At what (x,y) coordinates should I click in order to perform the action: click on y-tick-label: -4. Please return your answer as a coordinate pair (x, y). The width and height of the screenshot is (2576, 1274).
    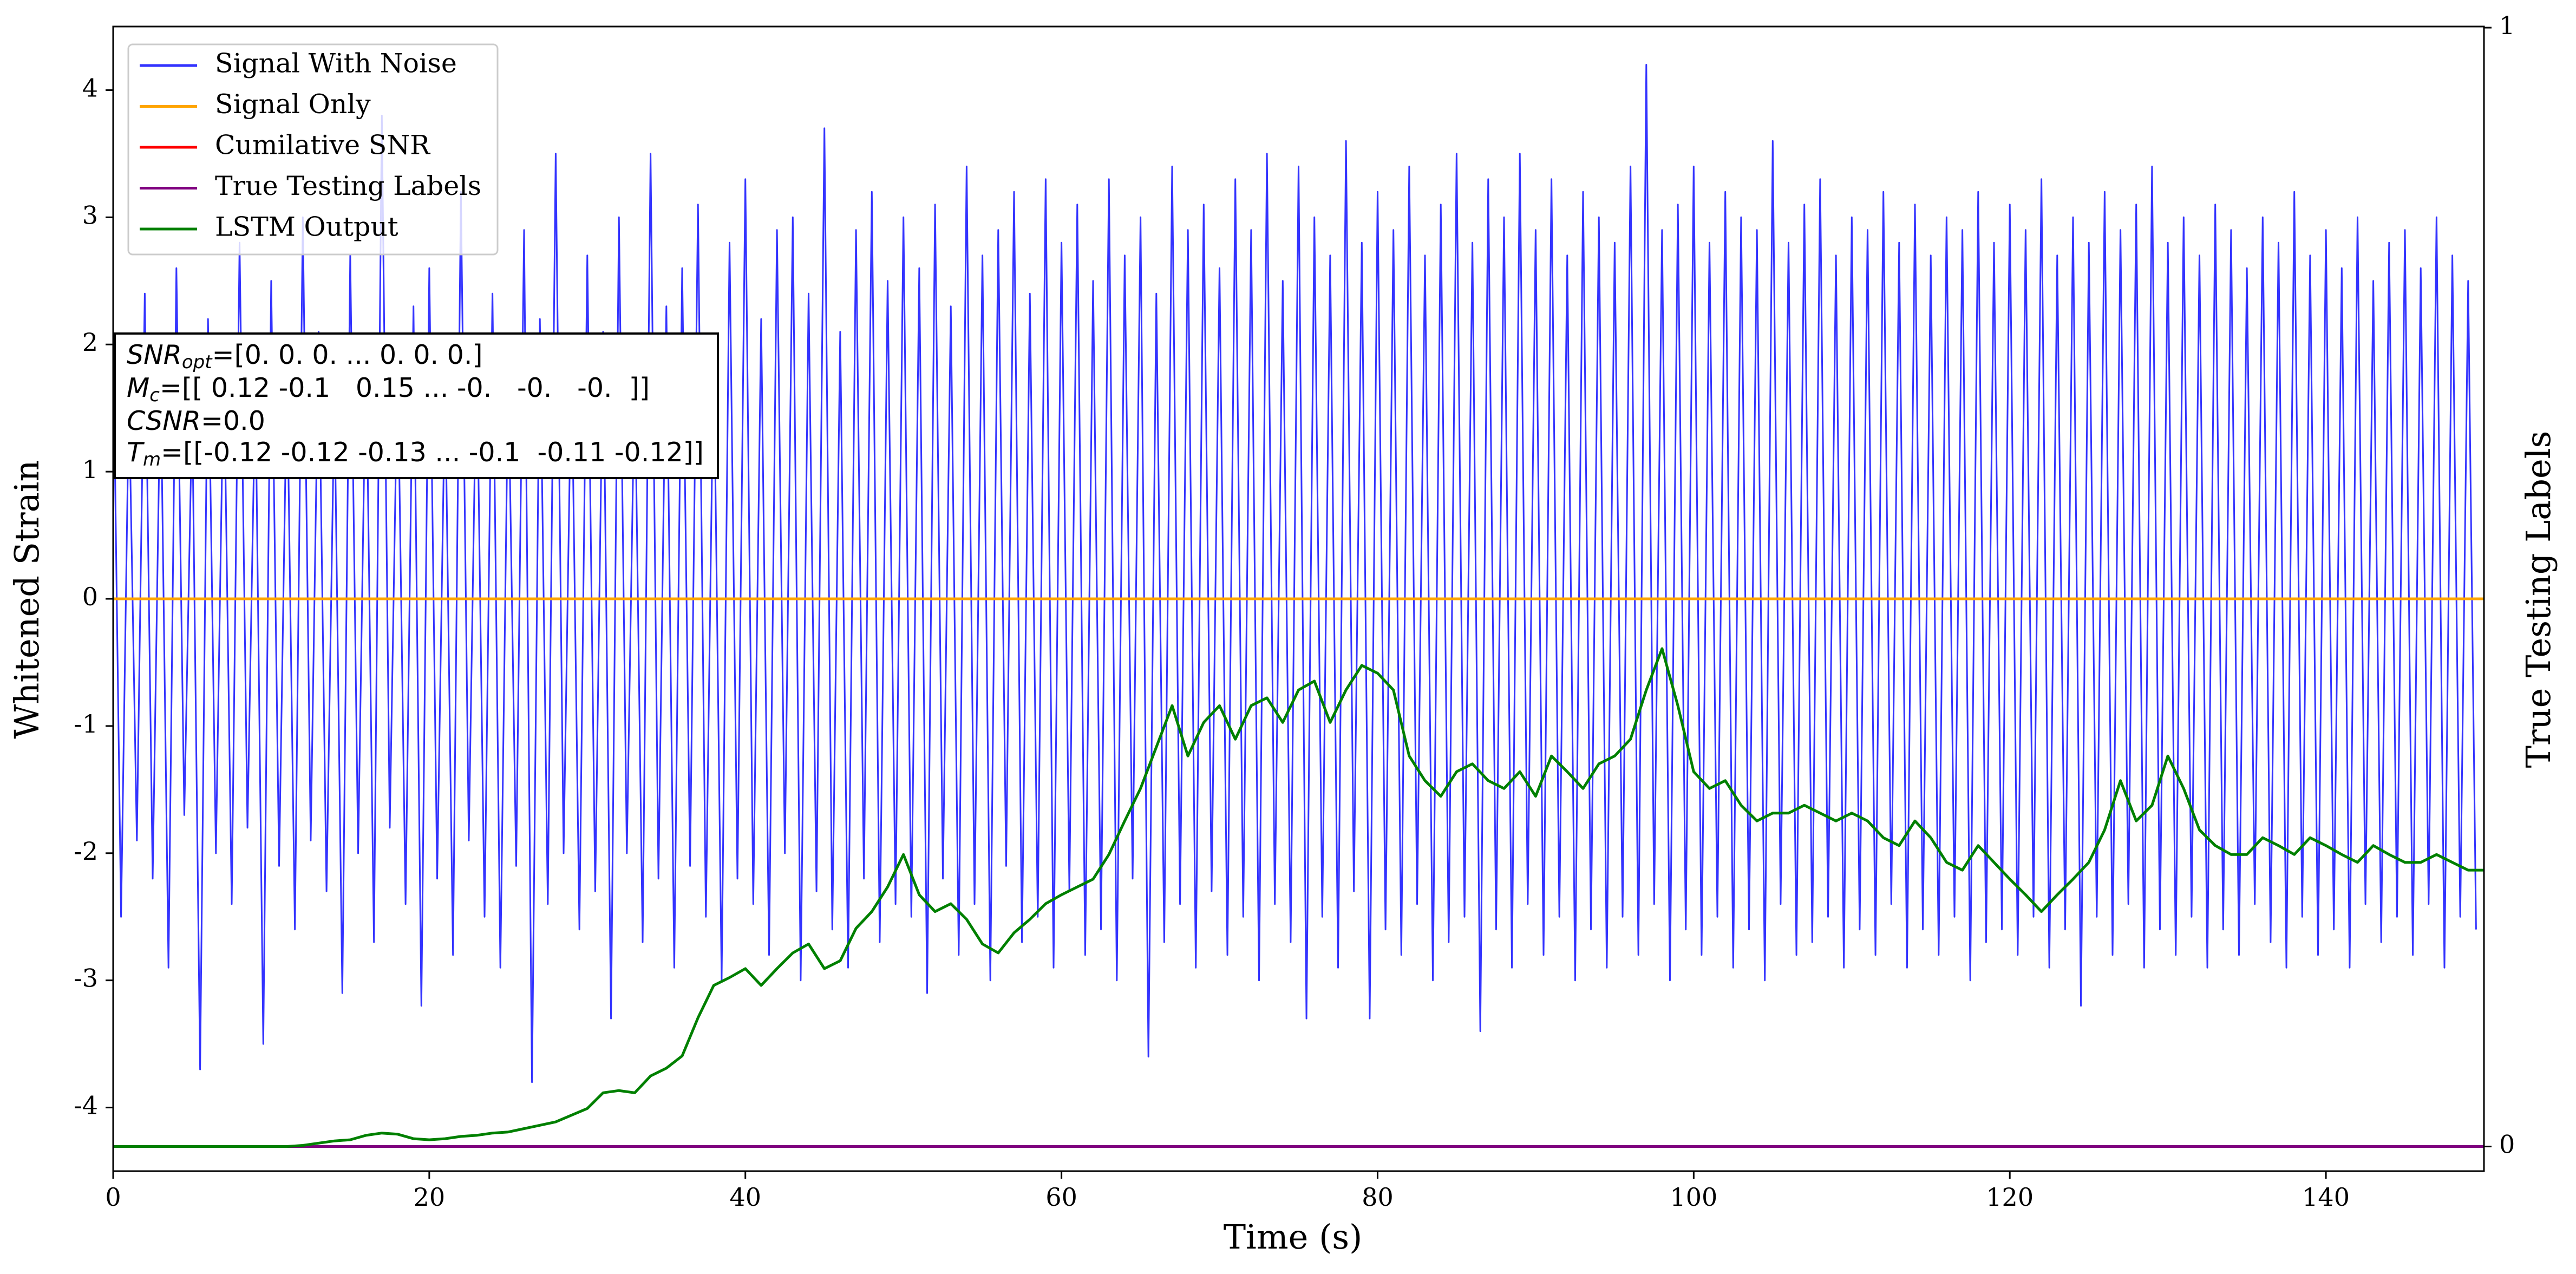
    Looking at the image, I should click on (86, 1105).